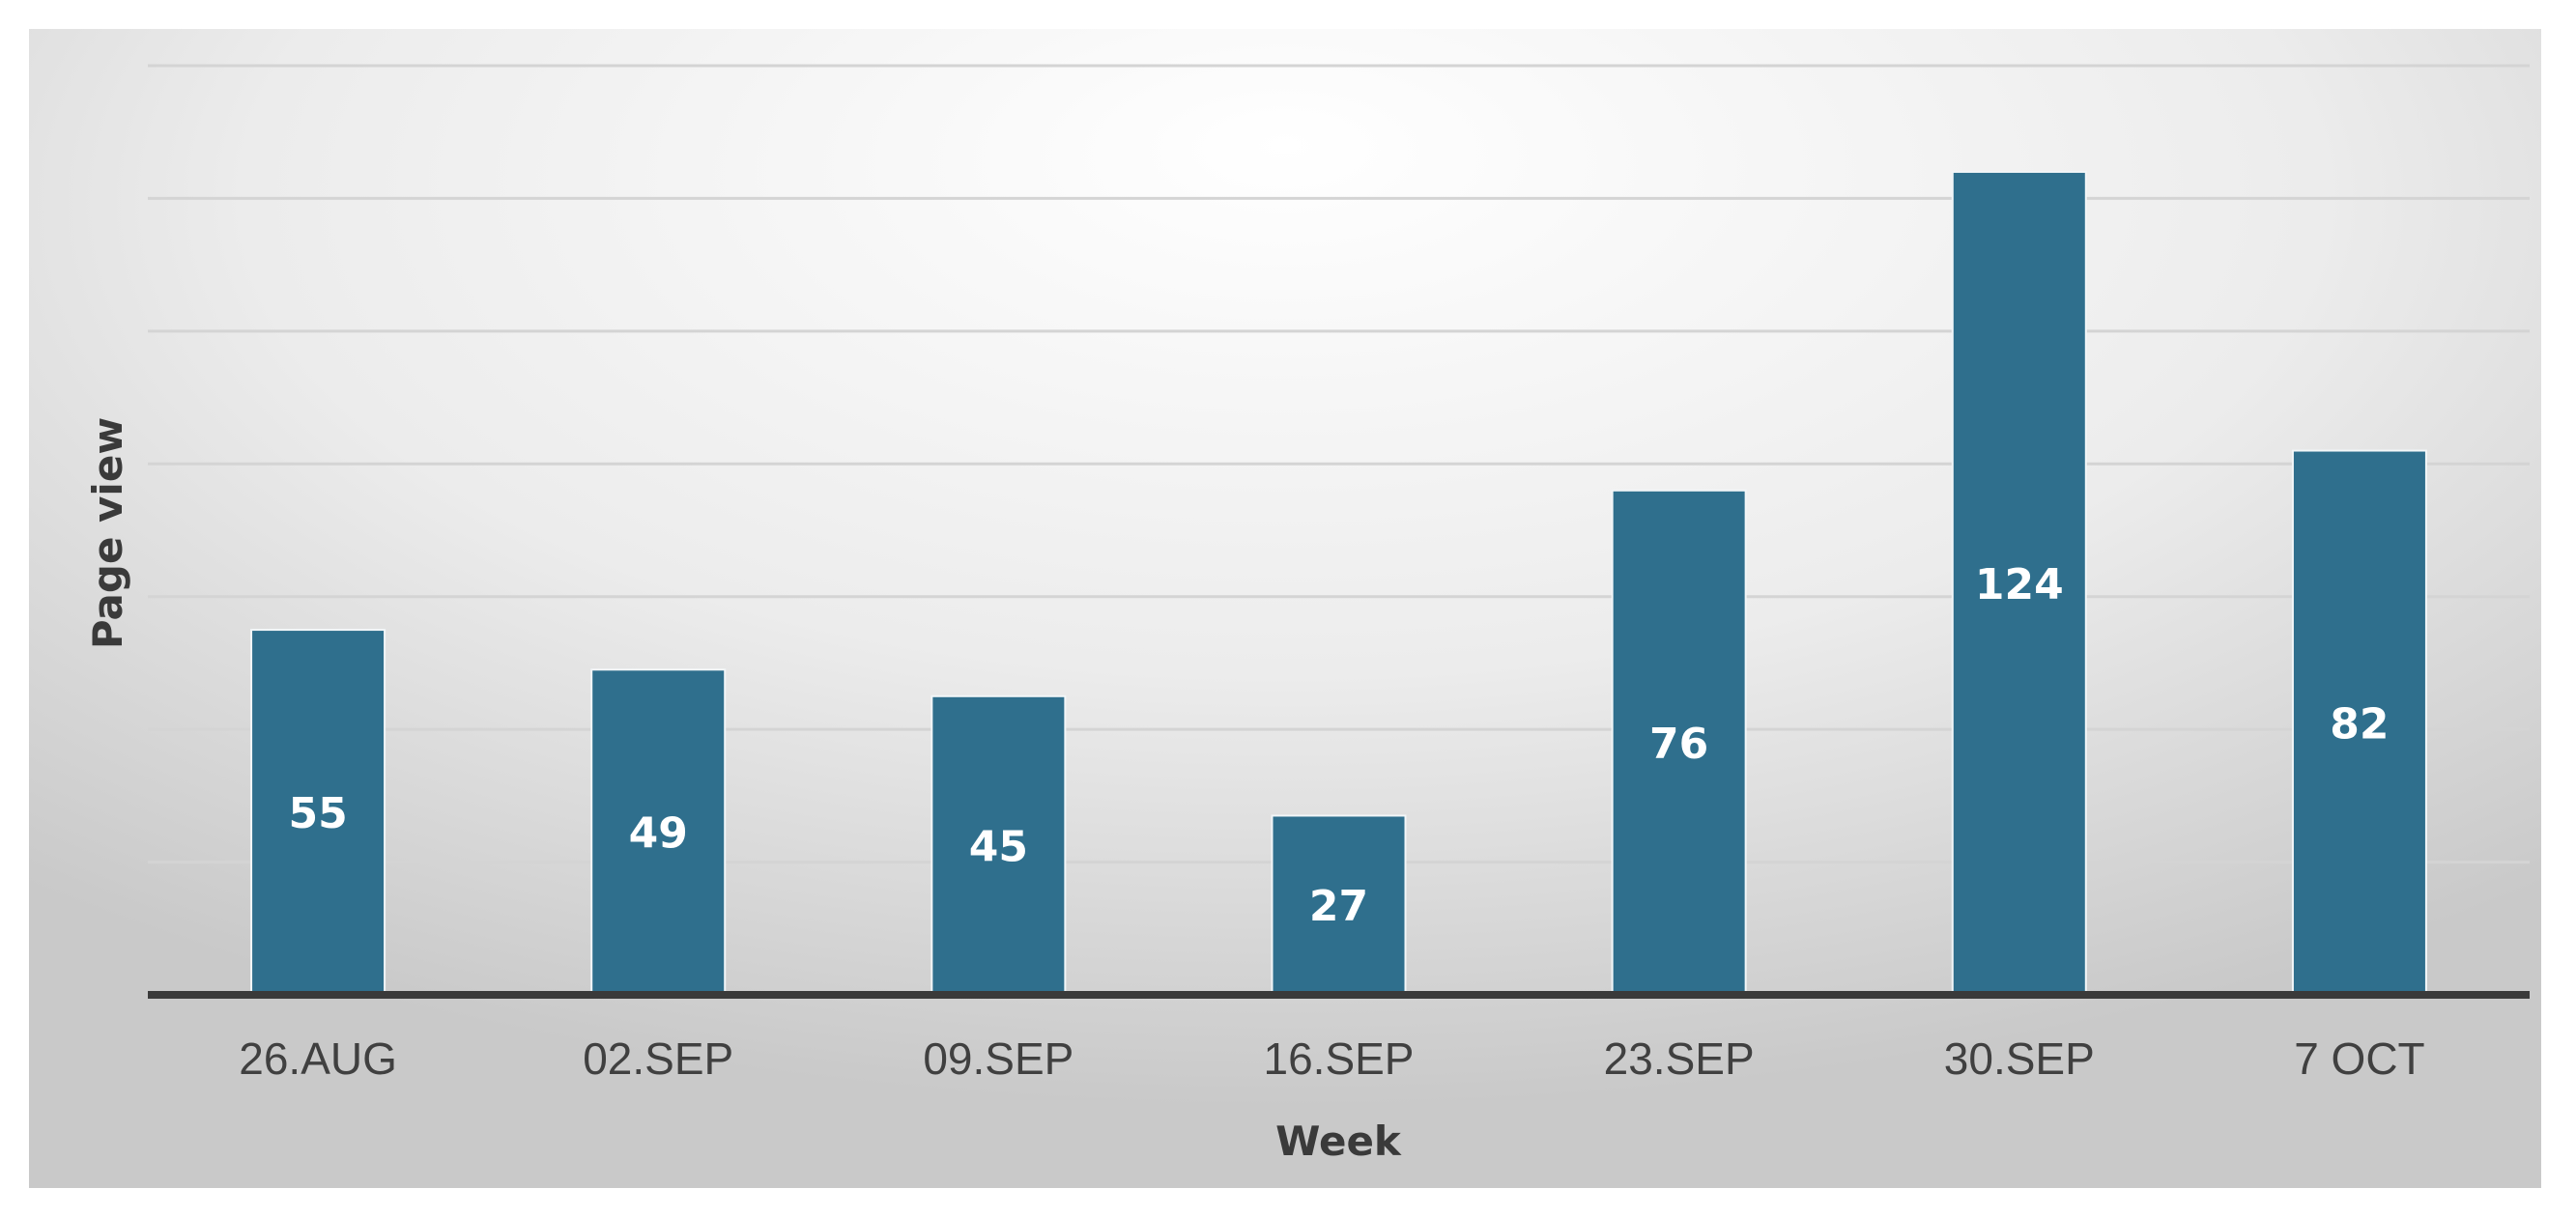 This screenshot has width=2576, height=1217. I want to click on data-label-6: 124, so click(2020, 584).